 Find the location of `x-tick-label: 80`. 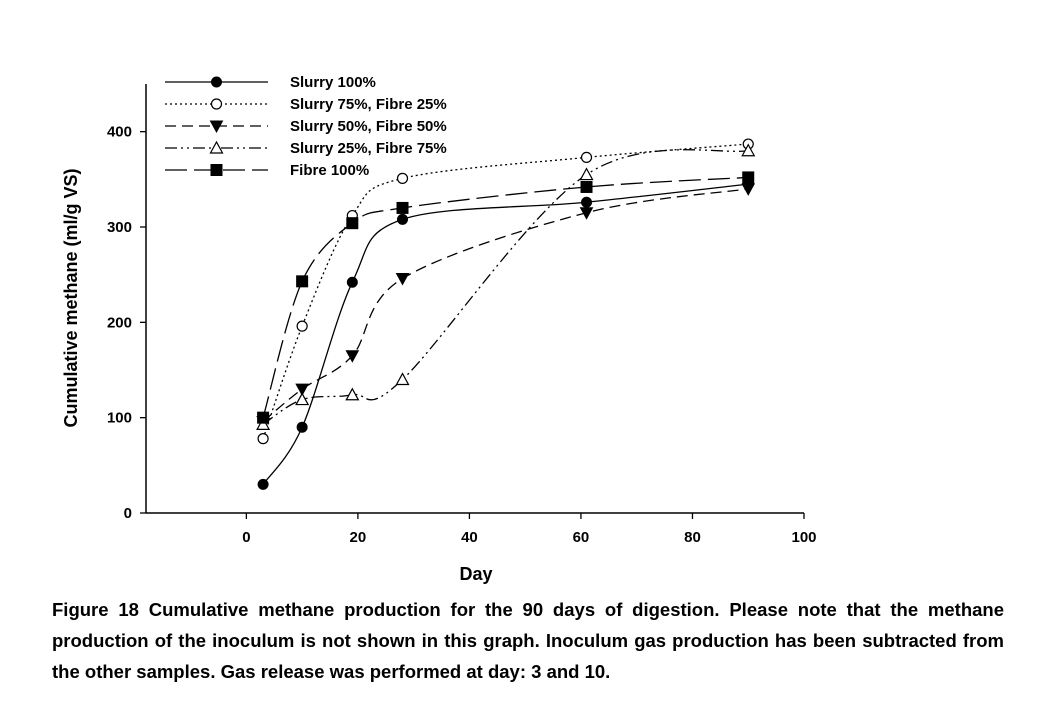

x-tick-label: 80 is located at coordinates (692, 537).